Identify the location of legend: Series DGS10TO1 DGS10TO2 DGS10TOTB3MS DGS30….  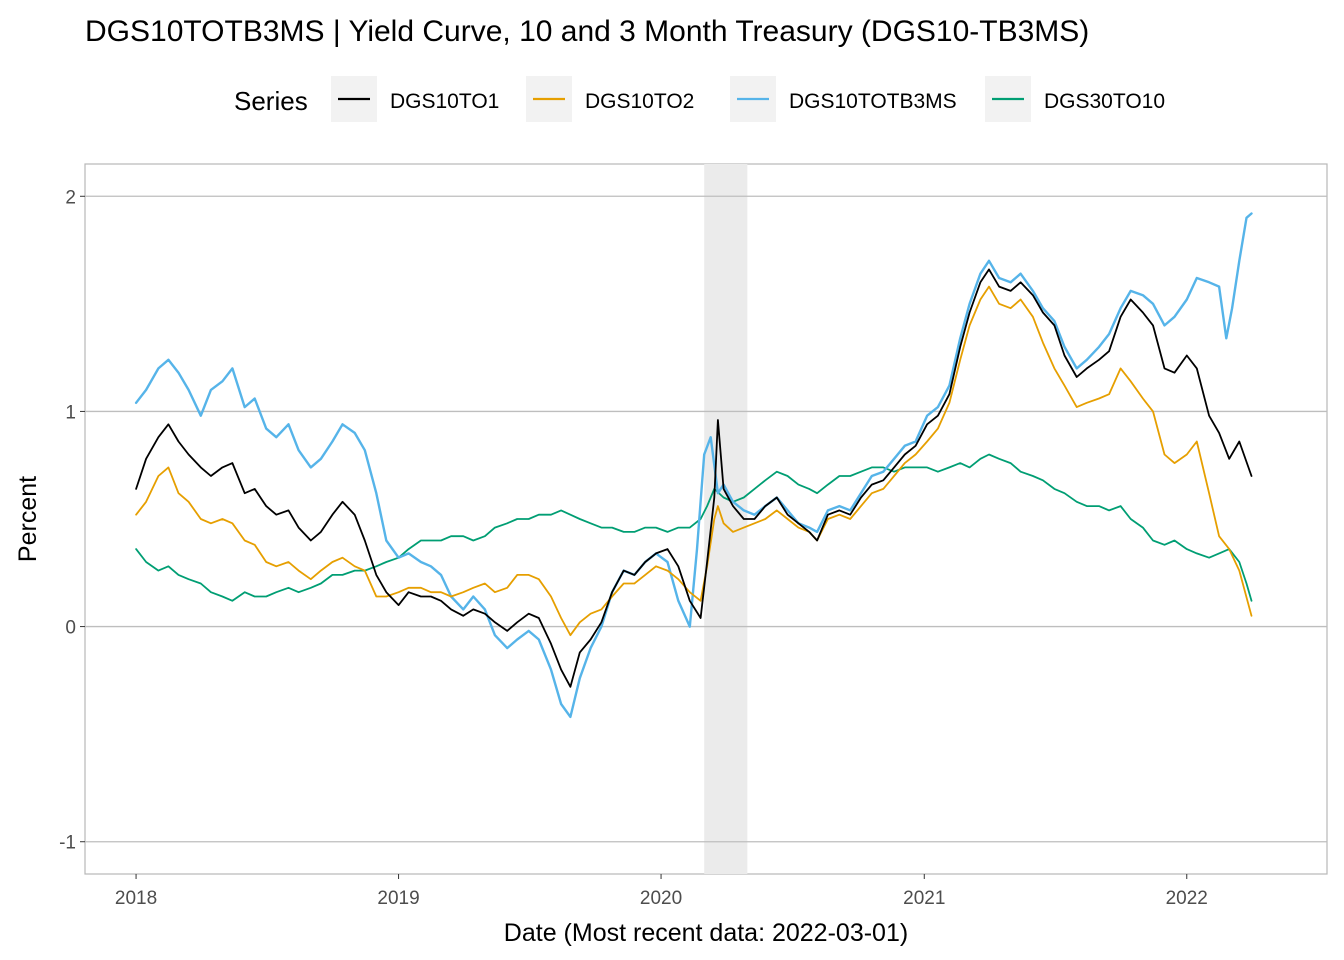
(699, 99).